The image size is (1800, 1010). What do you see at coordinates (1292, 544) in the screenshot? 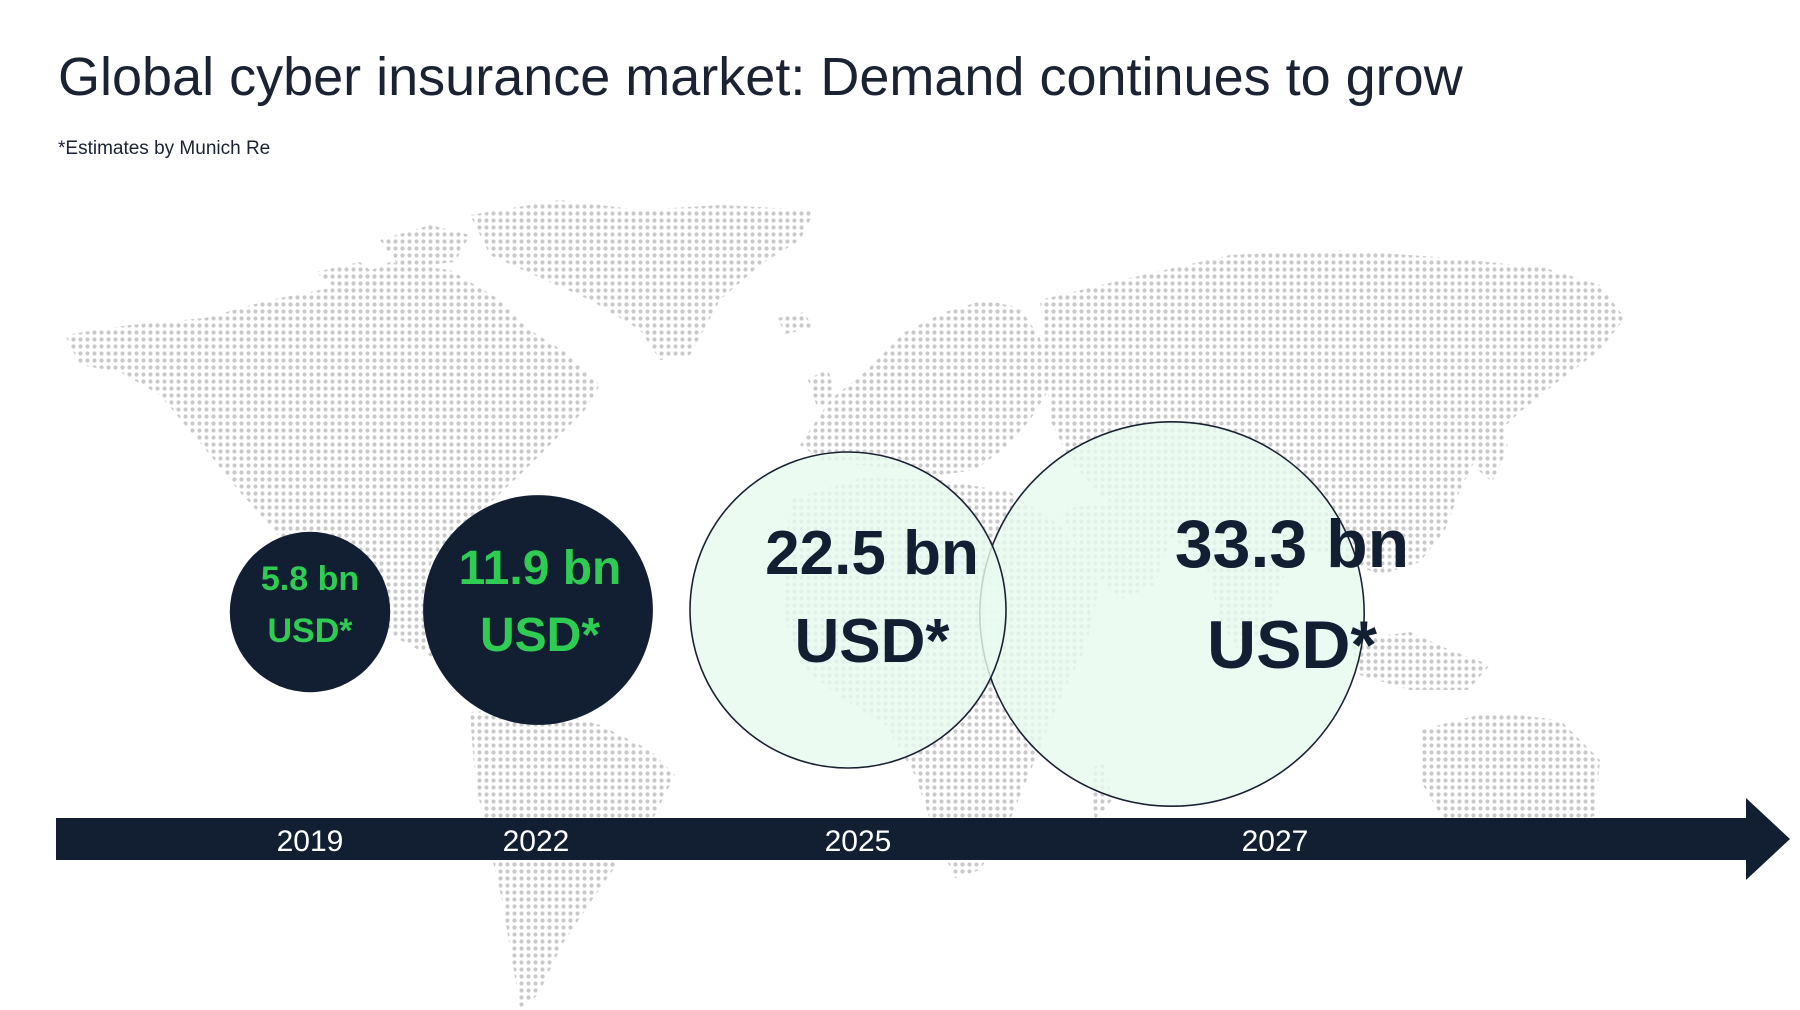
I see `bubble-value-2027: 33.3 bn` at bounding box center [1292, 544].